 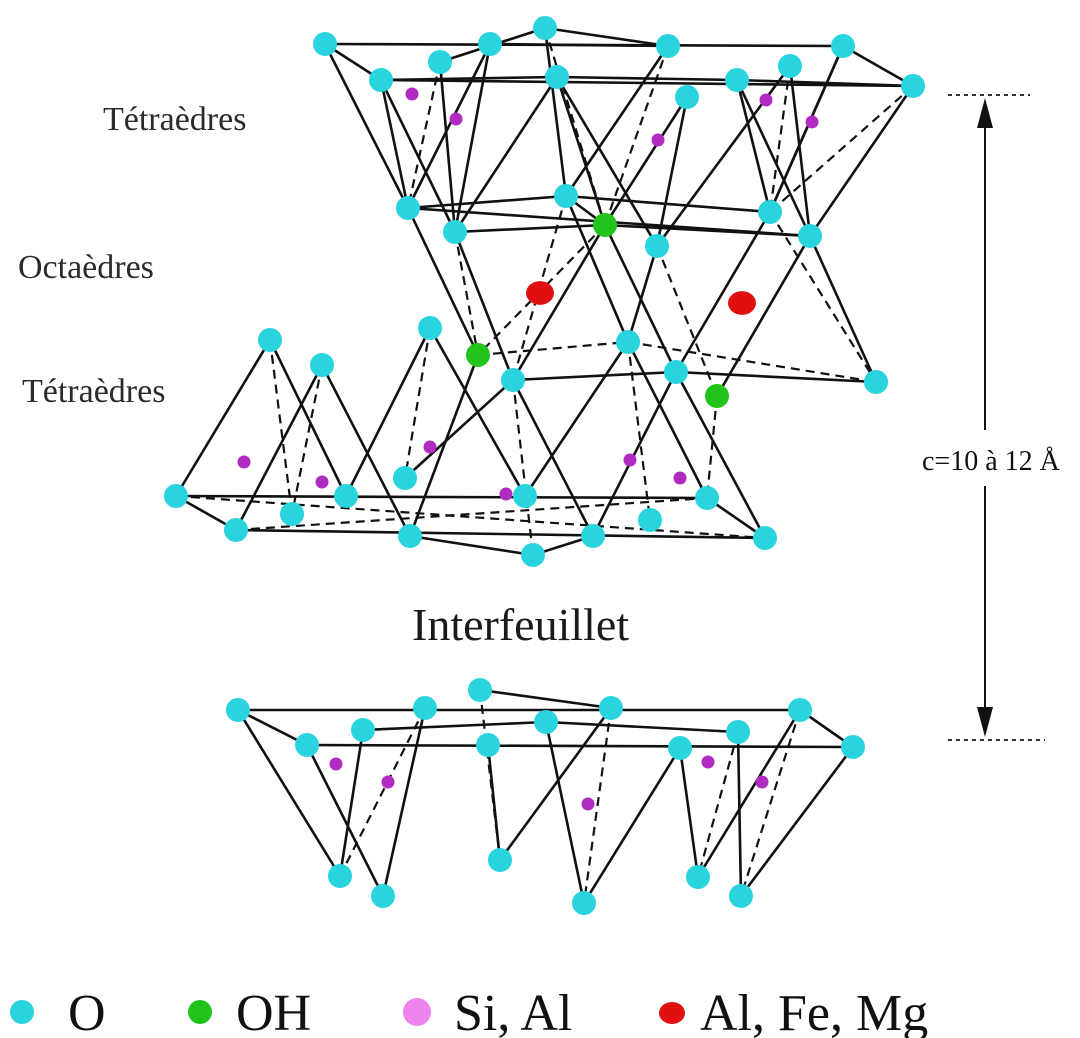 What do you see at coordinates (985, 113) in the screenshot?
I see `arrow-head-up` at bounding box center [985, 113].